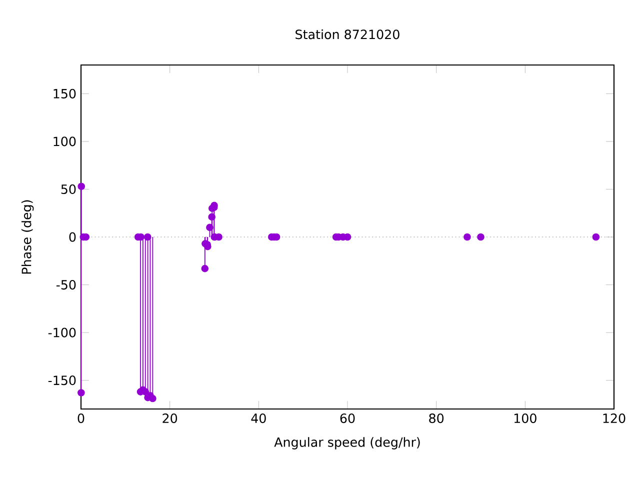  Describe the element at coordinates (72, 237) in the screenshot. I see `y-tick-label: 0` at that location.